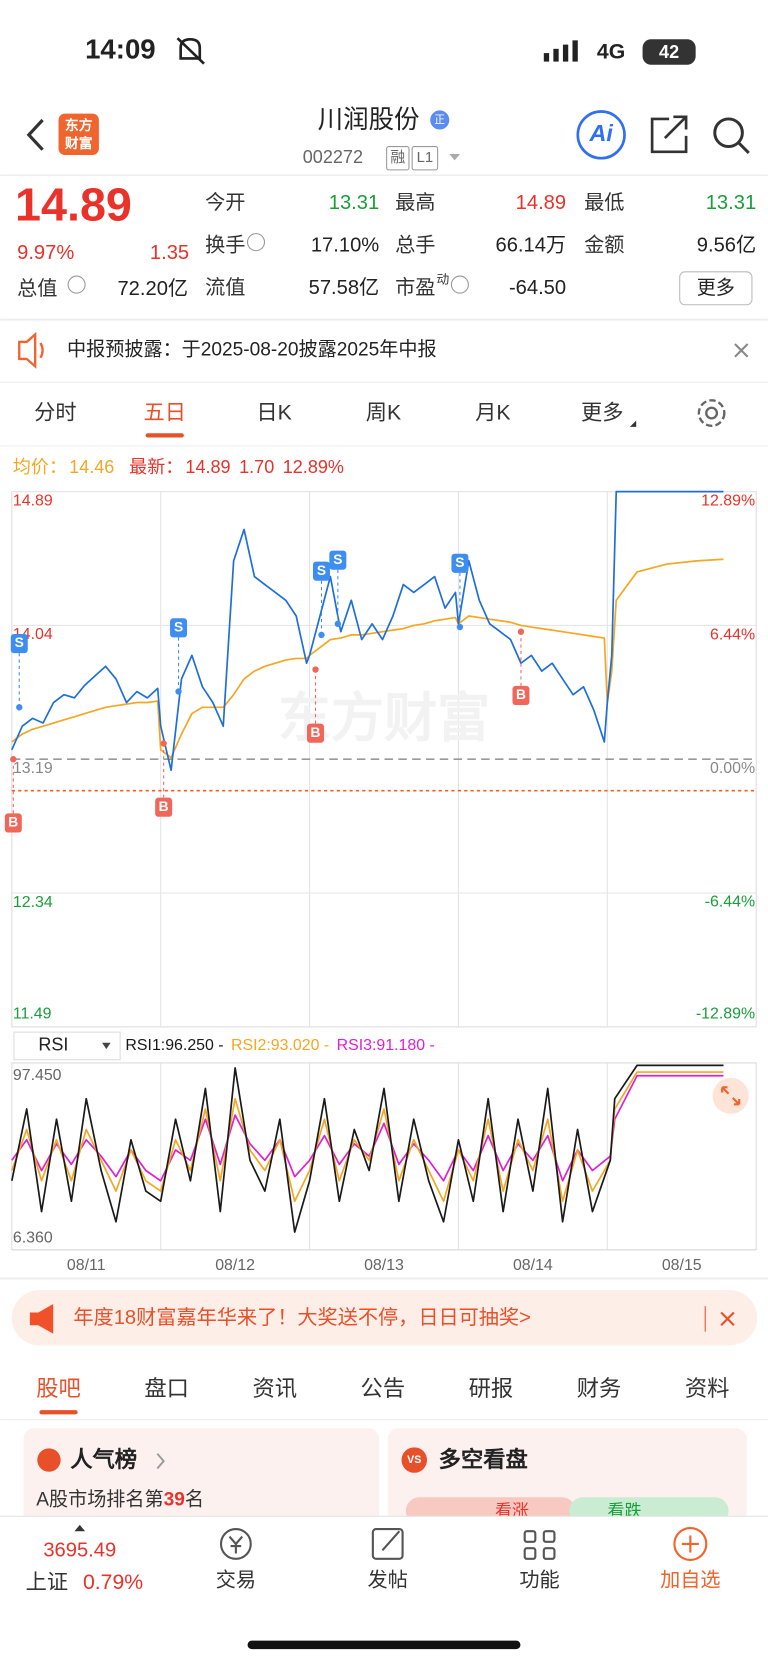  I want to click on signal-icon, so click(560, 51).